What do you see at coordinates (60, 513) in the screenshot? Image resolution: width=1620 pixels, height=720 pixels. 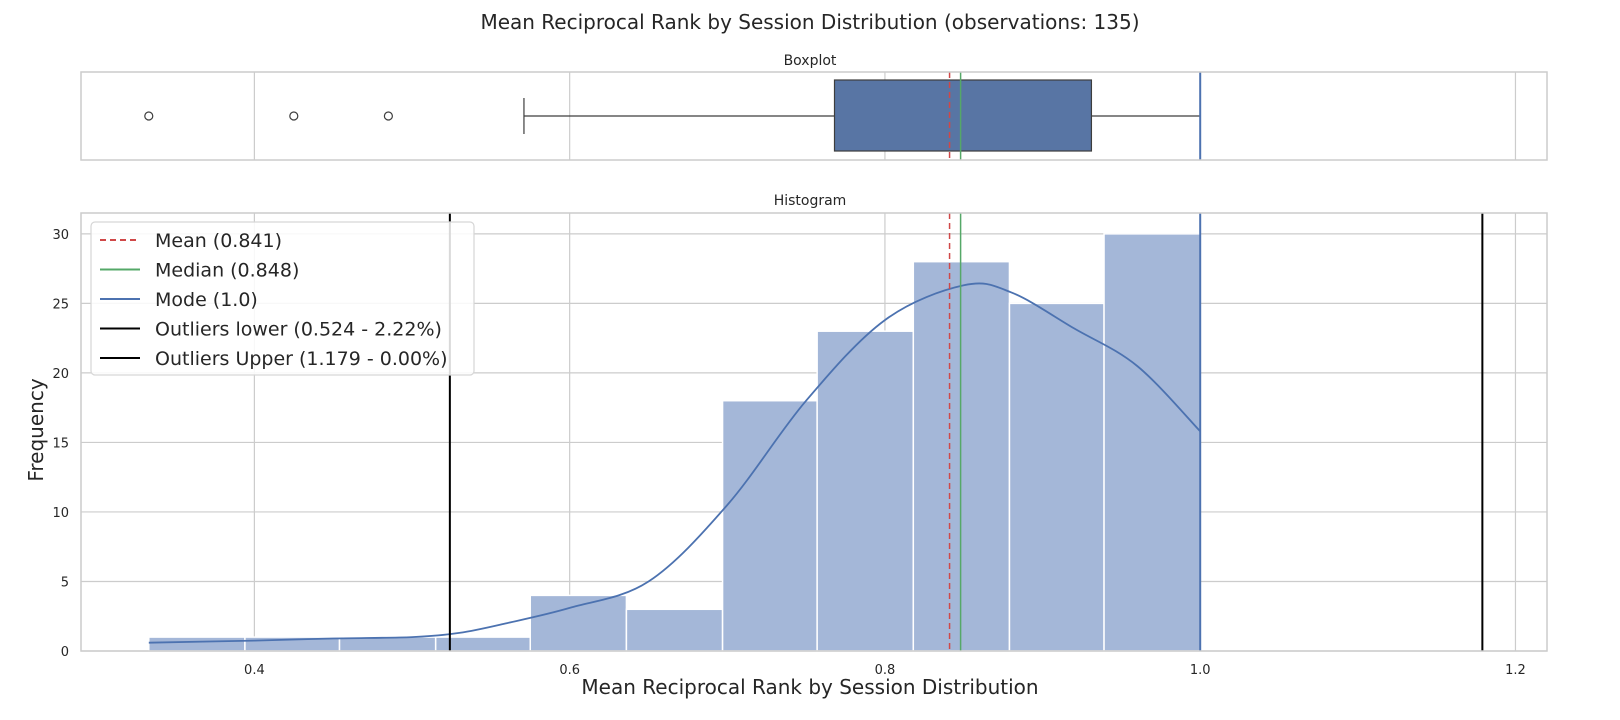 I see `y-tick-label-2: 10` at bounding box center [60, 513].